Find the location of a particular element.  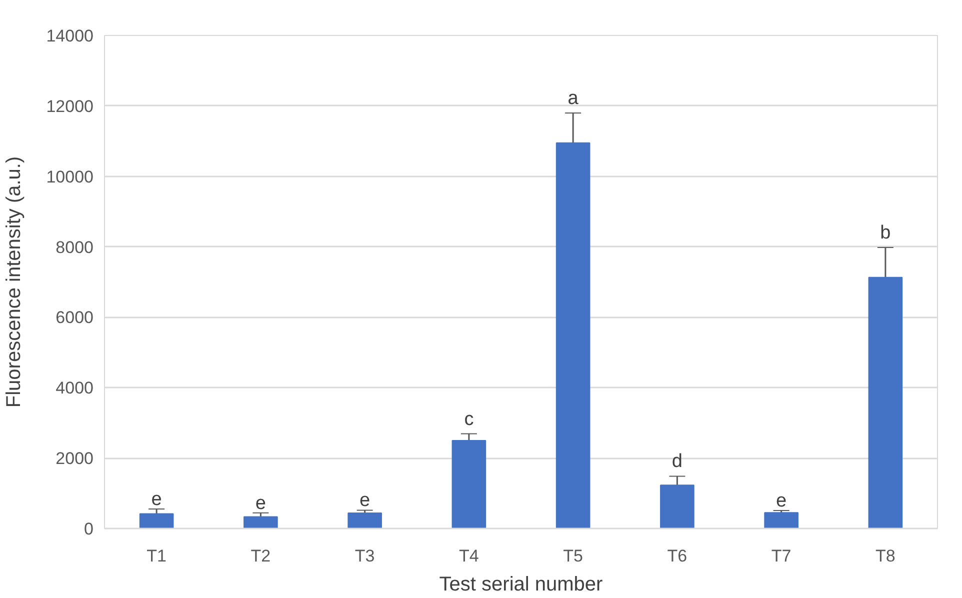

x-tick-label: T6 is located at coordinates (677, 556).